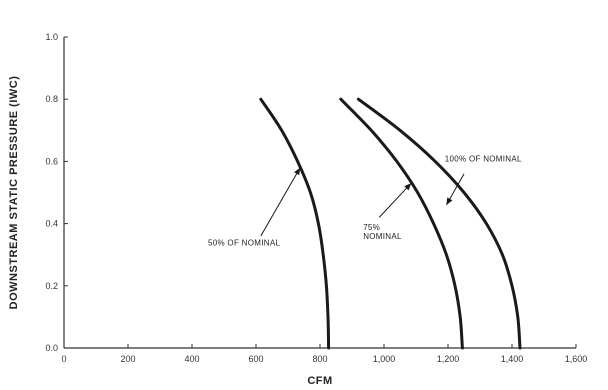  What do you see at coordinates (382, 236) in the screenshot?
I see `annotation-label-2: NOMINAL` at bounding box center [382, 236].